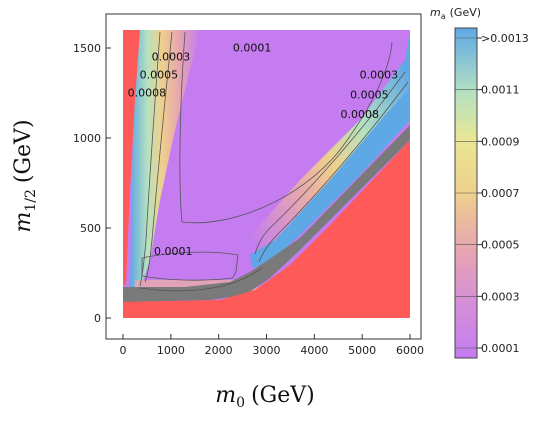 The width and height of the screenshot is (545, 437). Describe the element at coordinates (150, 159) in the screenshot. I see `contour-0.0005-left` at that location.